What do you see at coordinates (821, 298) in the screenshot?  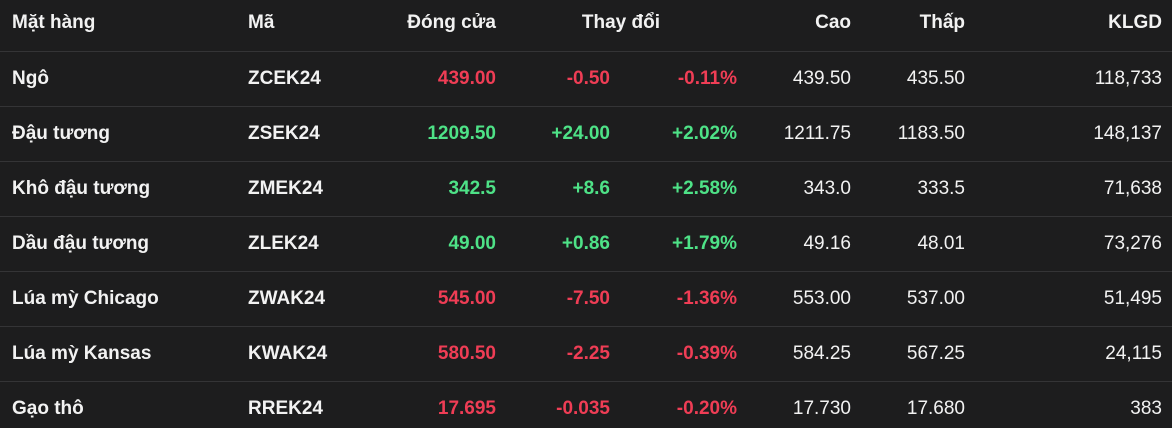 I see `value-cell: 553.00` at bounding box center [821, 298].